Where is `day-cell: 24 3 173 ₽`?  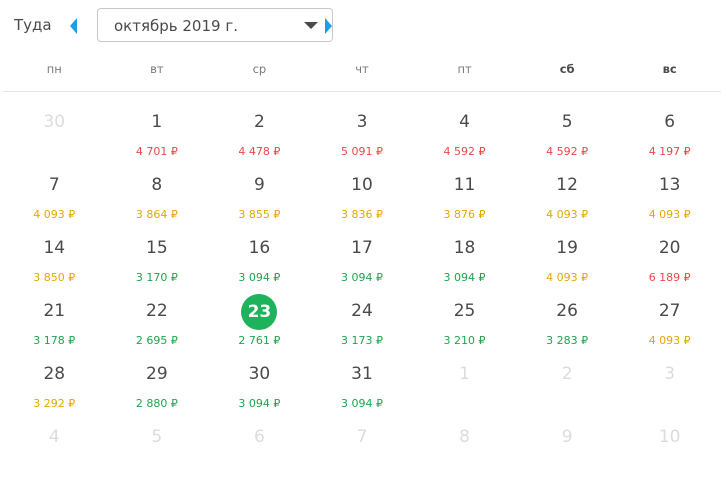
day-cell: 24 3 173 ₽ is located at coordinates (362, 321).